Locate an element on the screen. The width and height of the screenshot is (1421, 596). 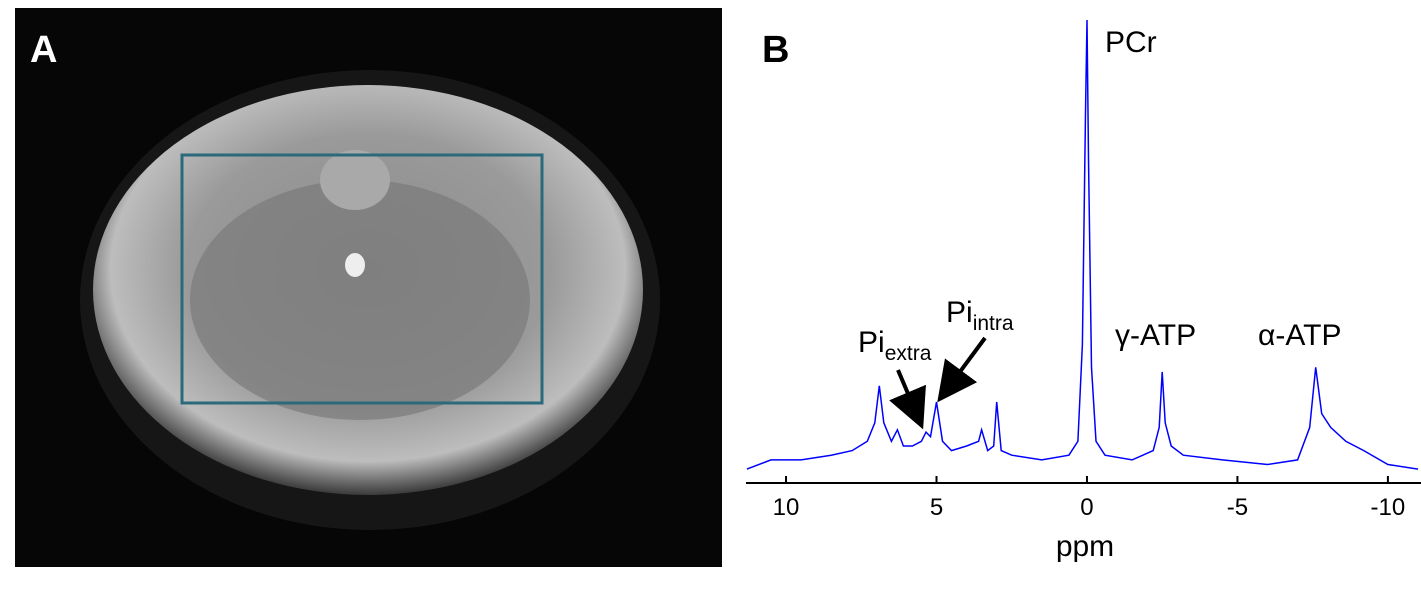
brain-center is located at coordinates (360, 300).